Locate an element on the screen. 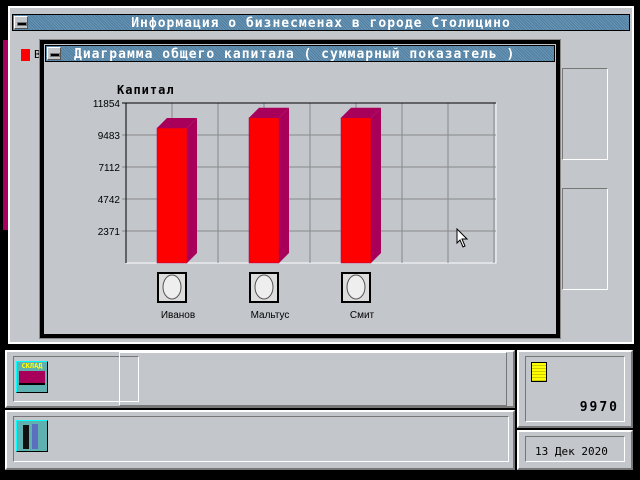 The image size is (640, 480). background-strip is located at coordinates (5, 135).